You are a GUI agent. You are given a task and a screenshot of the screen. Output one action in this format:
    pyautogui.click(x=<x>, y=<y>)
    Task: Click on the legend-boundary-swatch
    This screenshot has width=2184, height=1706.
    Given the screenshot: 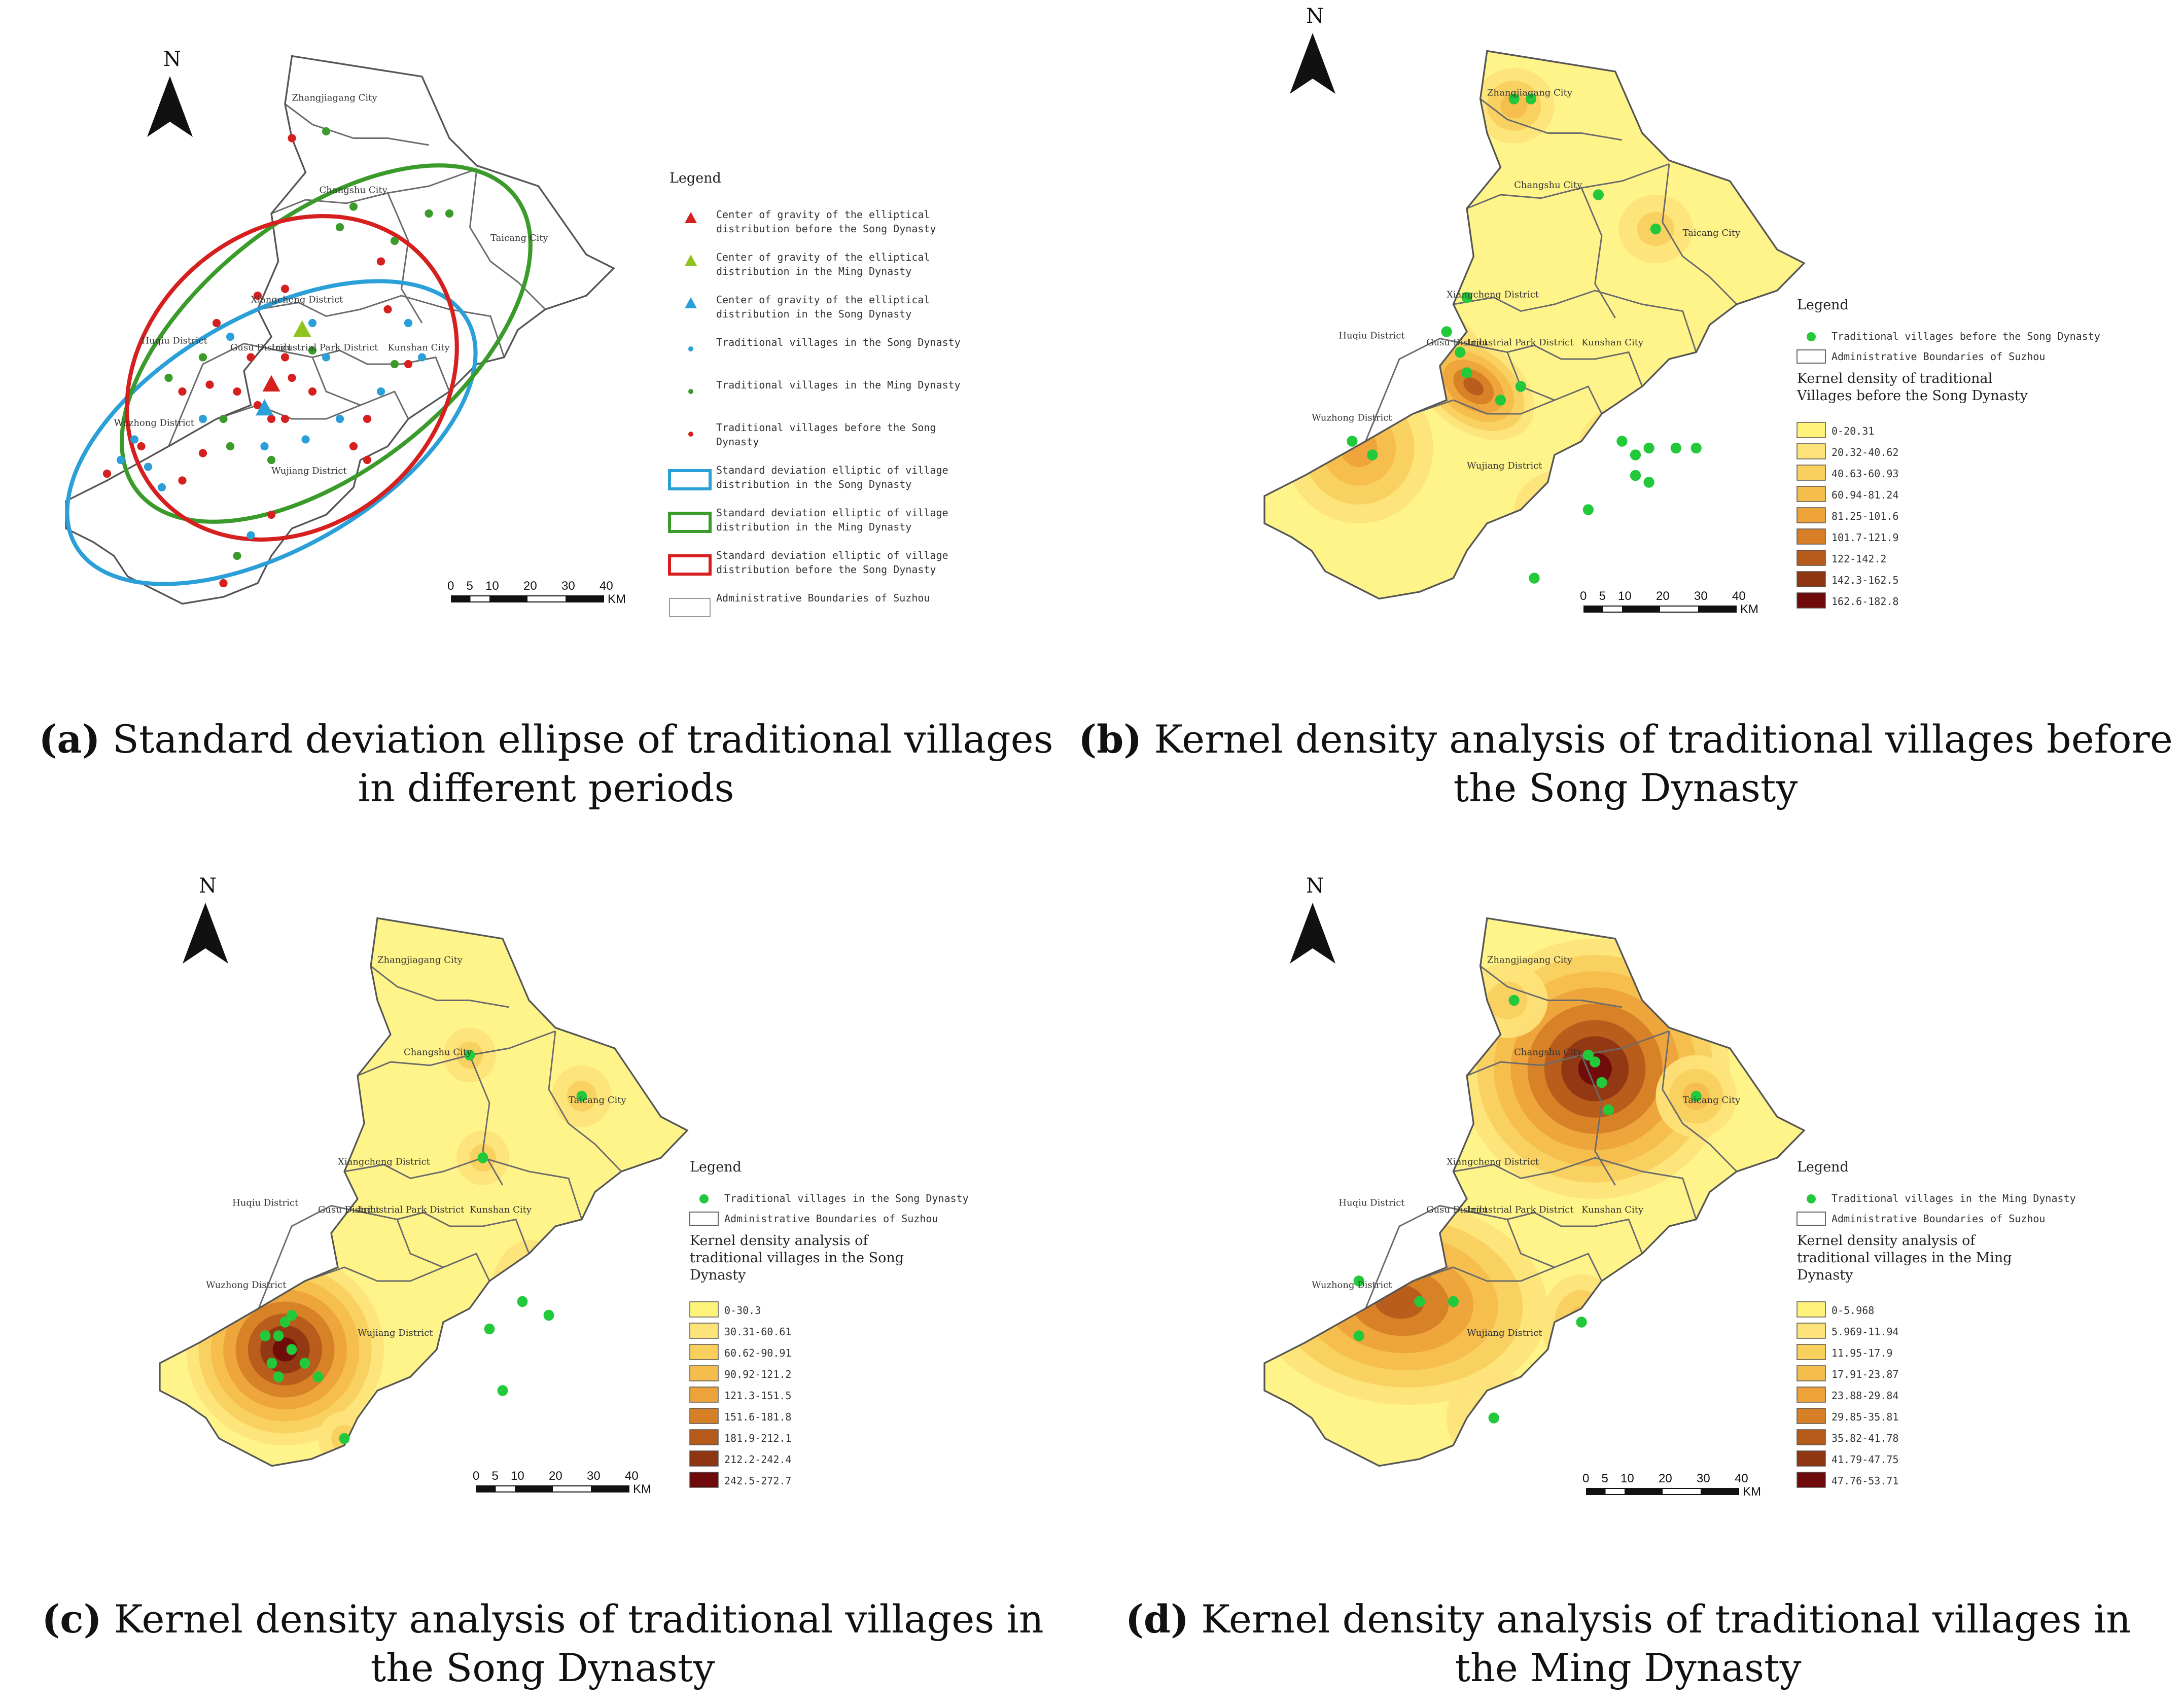 What is the action you would take?
    pyautogui.click(x=1811, y=1219)
    